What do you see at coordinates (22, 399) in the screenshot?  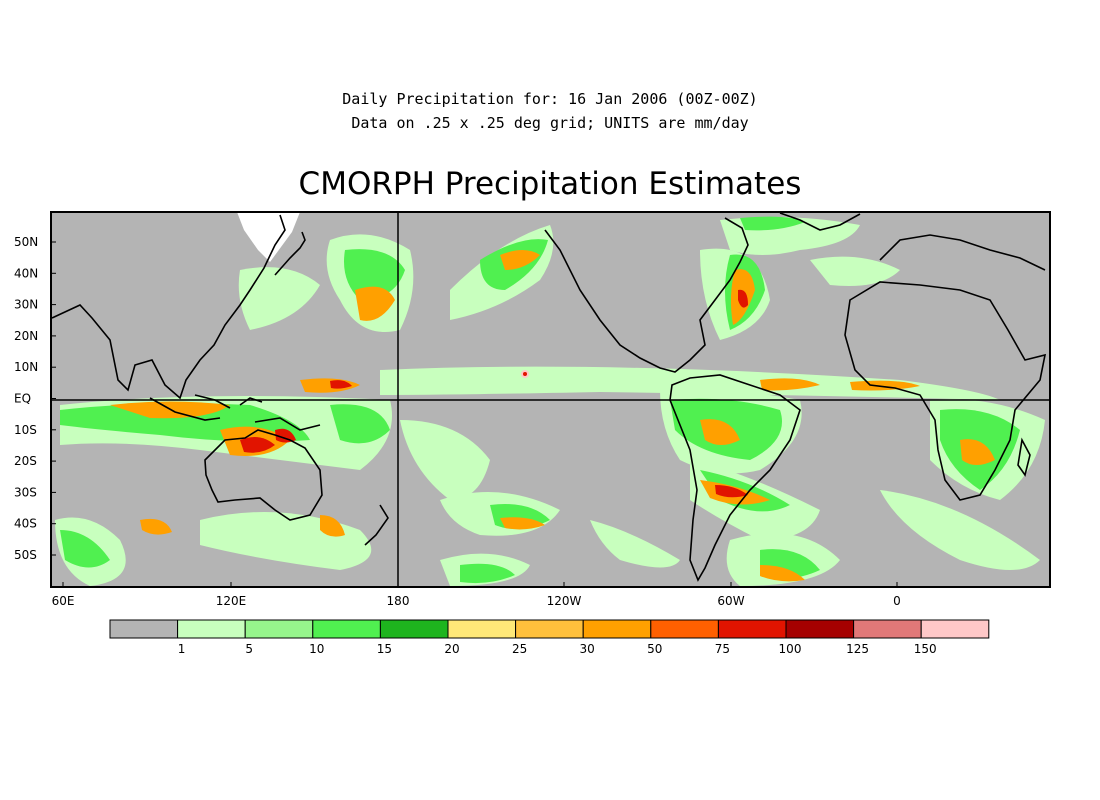 I see `lat-tick-label: EQ` at bounding box center [22, 399].